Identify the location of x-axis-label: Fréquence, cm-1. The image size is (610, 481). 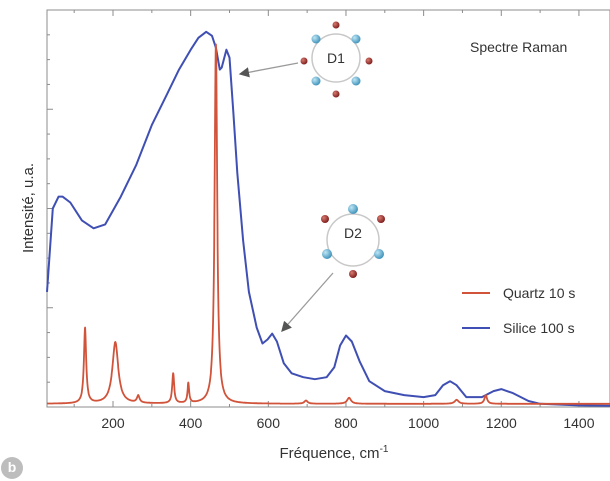
(334, 453).